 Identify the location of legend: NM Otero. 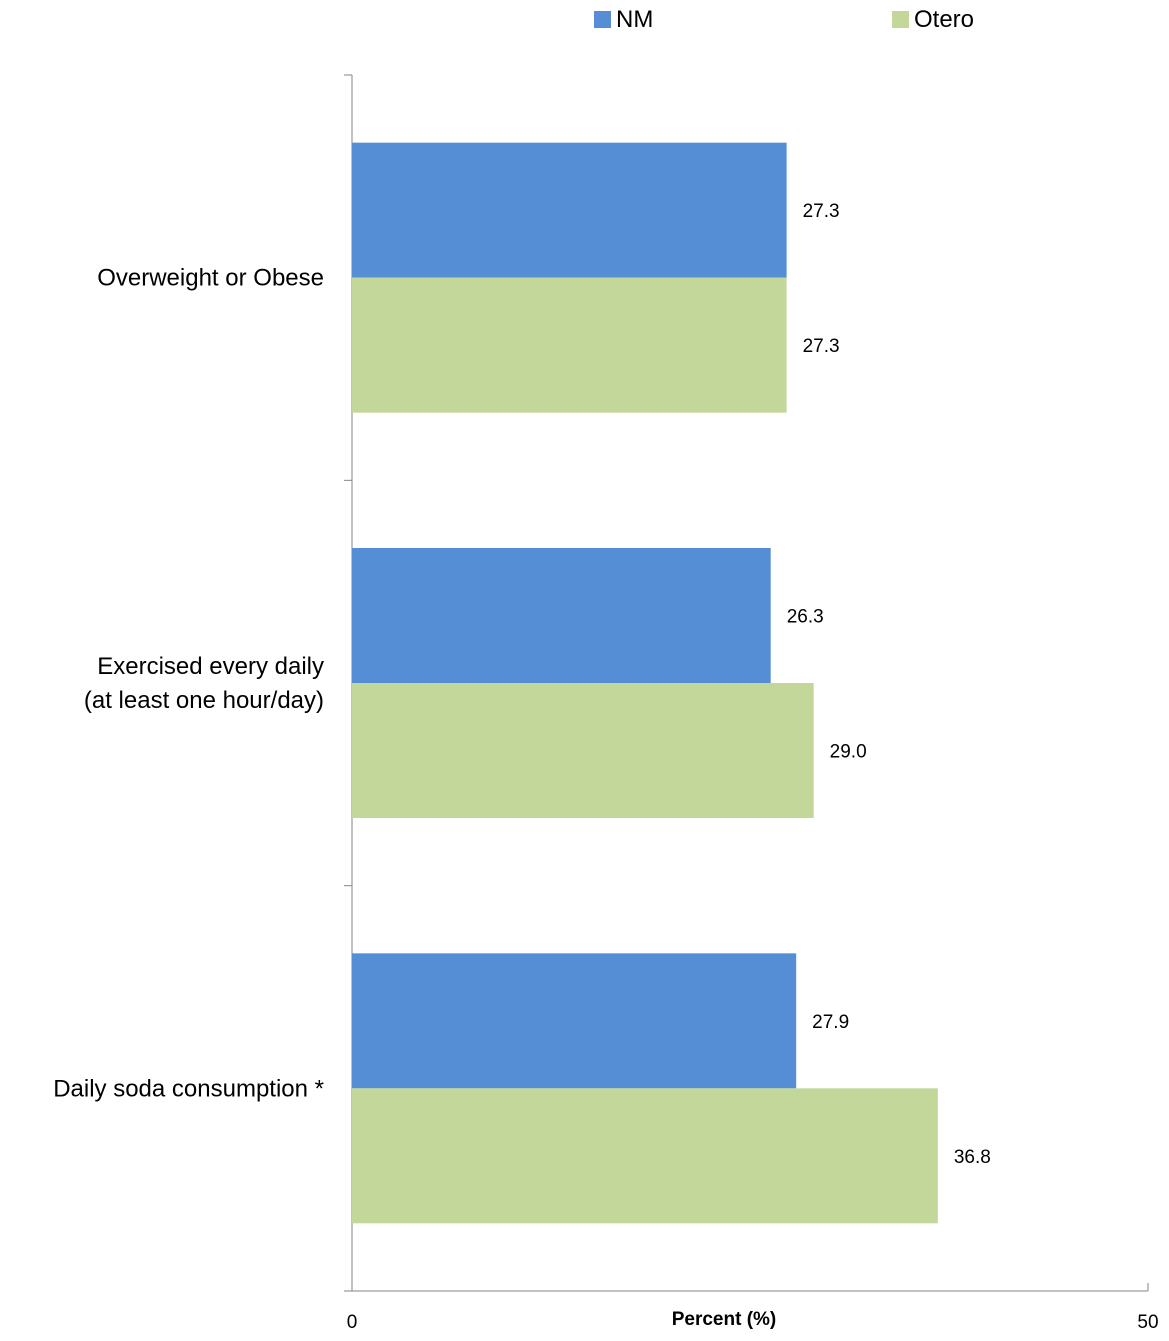
(784, 19).